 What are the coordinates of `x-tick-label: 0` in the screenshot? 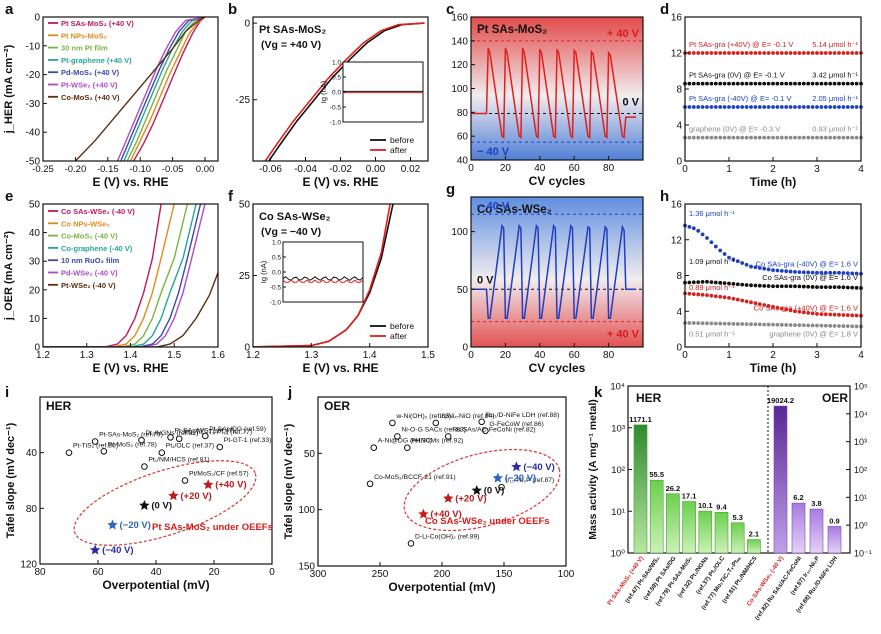 It's located at (685, 169).